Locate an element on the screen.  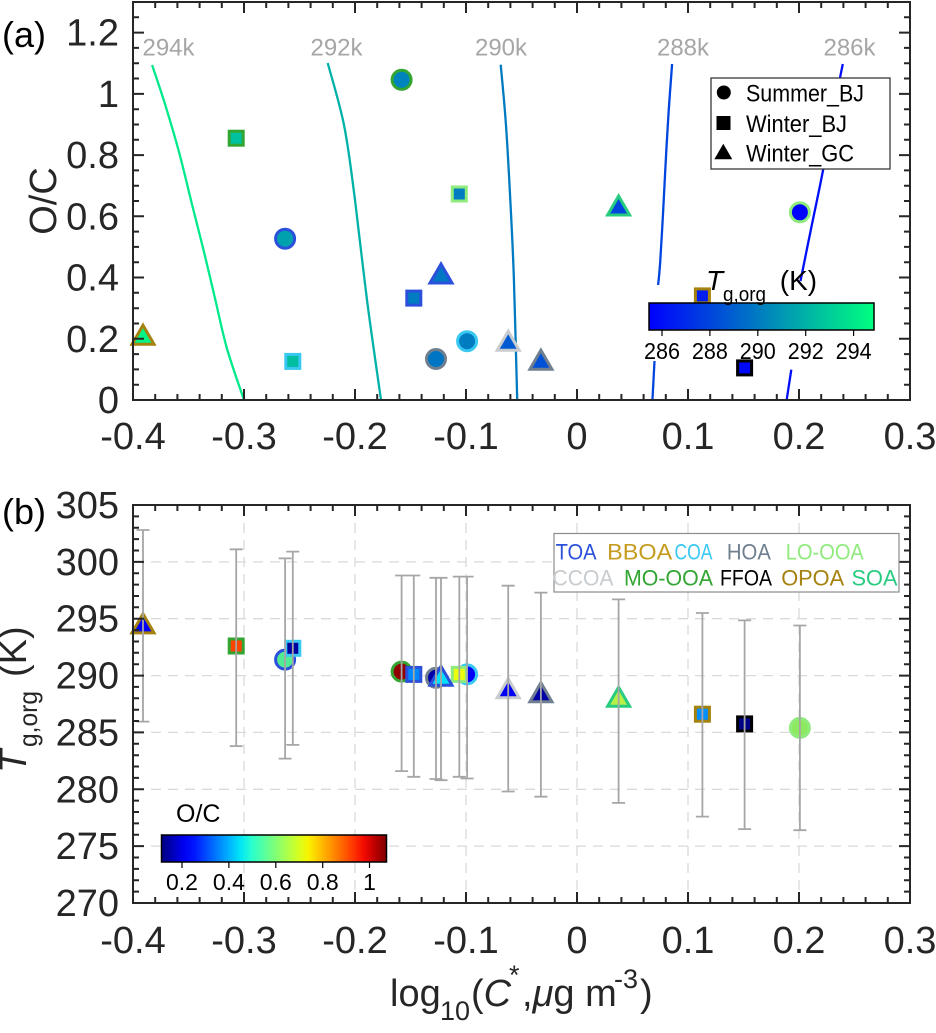
svg-text: 305 is located at coordinates (87, 506).